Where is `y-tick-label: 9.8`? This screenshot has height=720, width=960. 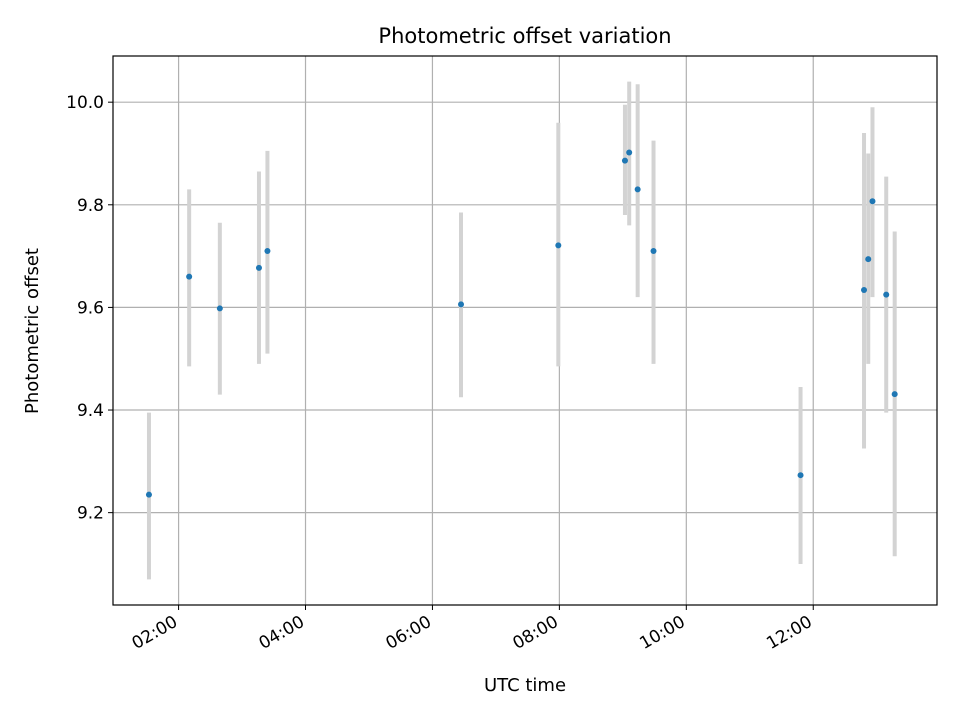 y-tick-label: 9.8 is located at coordinates (90, 206).